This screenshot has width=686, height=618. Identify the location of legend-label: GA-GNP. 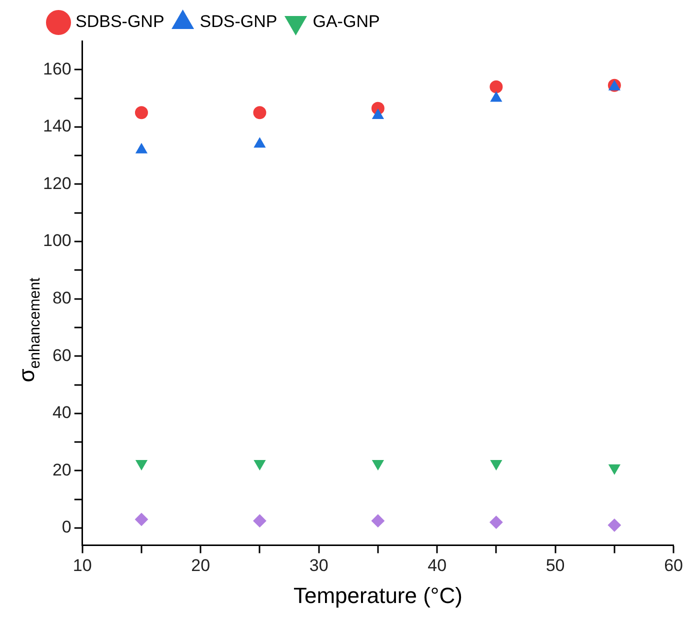
(346, 22).